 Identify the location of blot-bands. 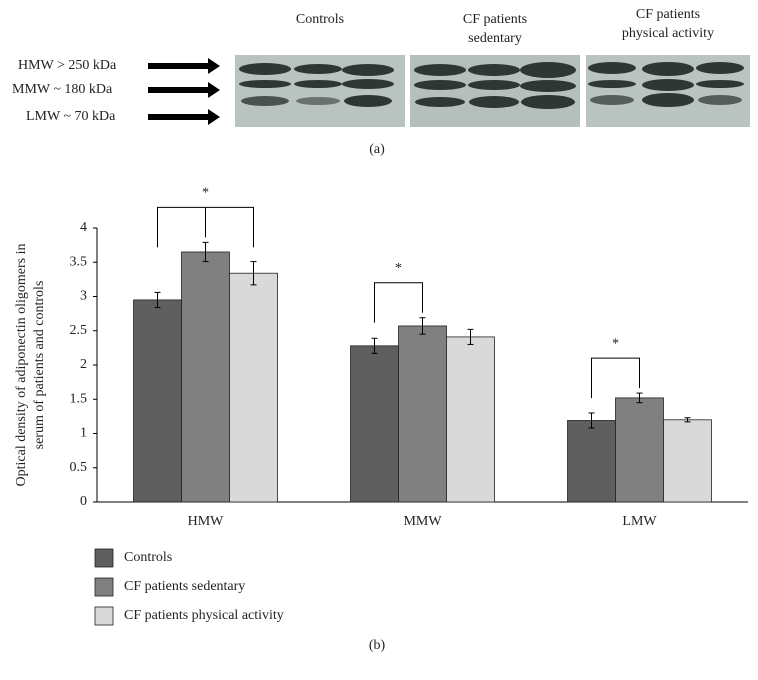
(491, 85).